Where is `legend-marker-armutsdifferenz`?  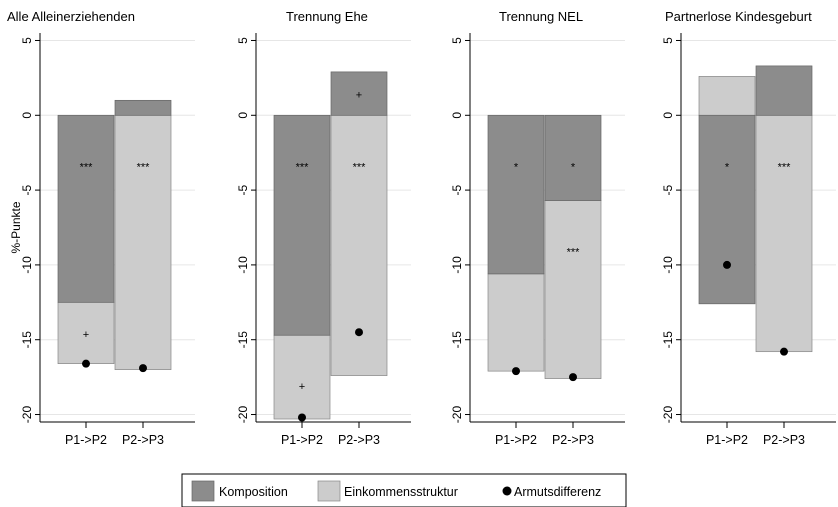
legend-marker-armutsdifferenz is located at coordinates (507, 491).